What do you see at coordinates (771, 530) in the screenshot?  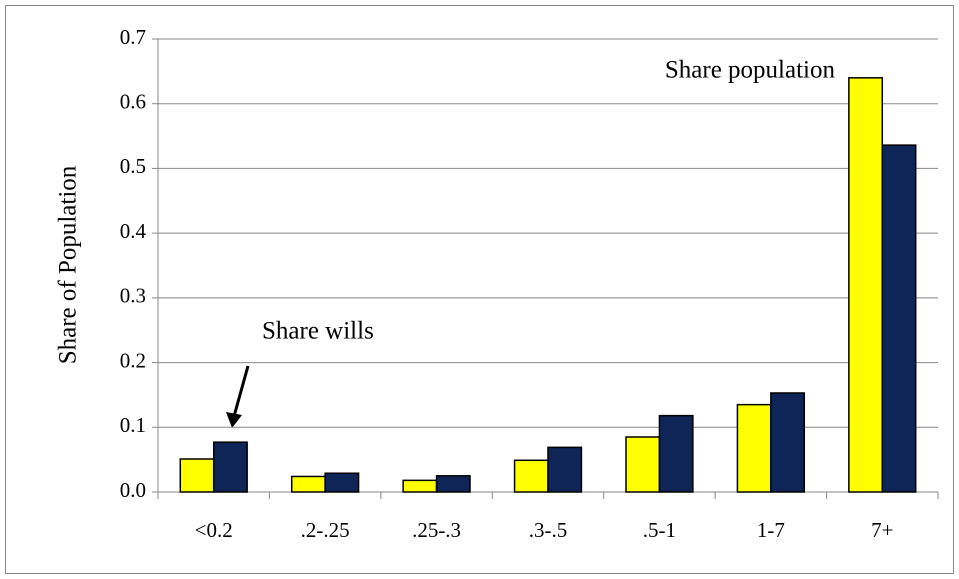 I see `x-tick-label: 1-7` at bounding box center [771, 530].